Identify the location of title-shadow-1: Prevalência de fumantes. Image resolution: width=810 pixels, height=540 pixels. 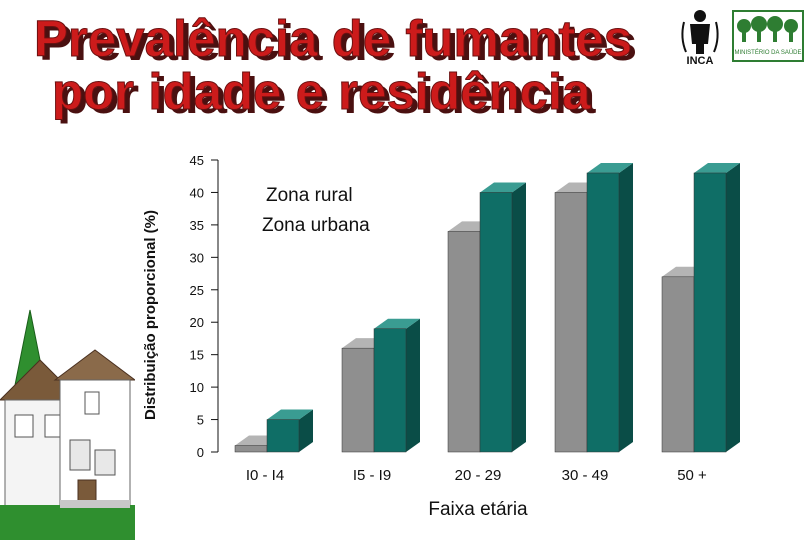
(338, 42).